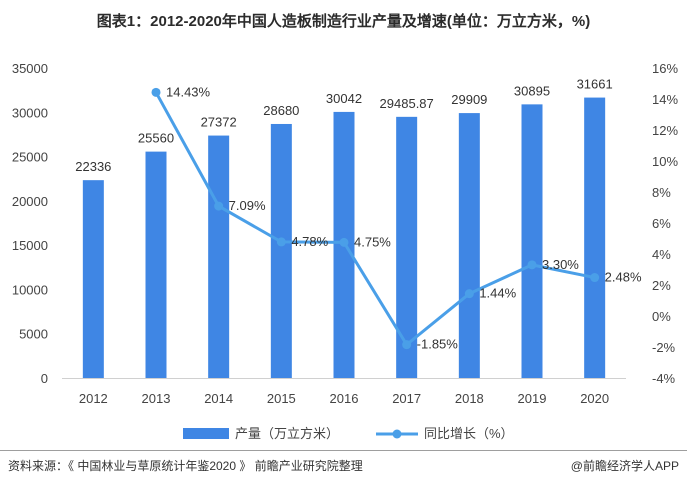  I want to click on left-tick-label: 35000, so click(30, 68).